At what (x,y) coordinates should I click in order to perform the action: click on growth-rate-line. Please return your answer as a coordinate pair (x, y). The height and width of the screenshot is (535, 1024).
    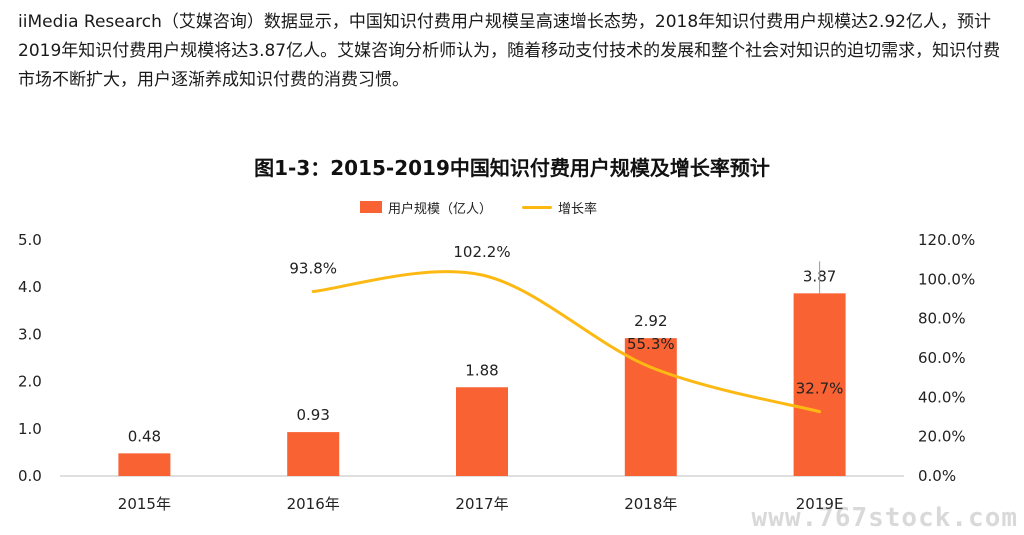
    Looking at the image, I should click on (566, 342).